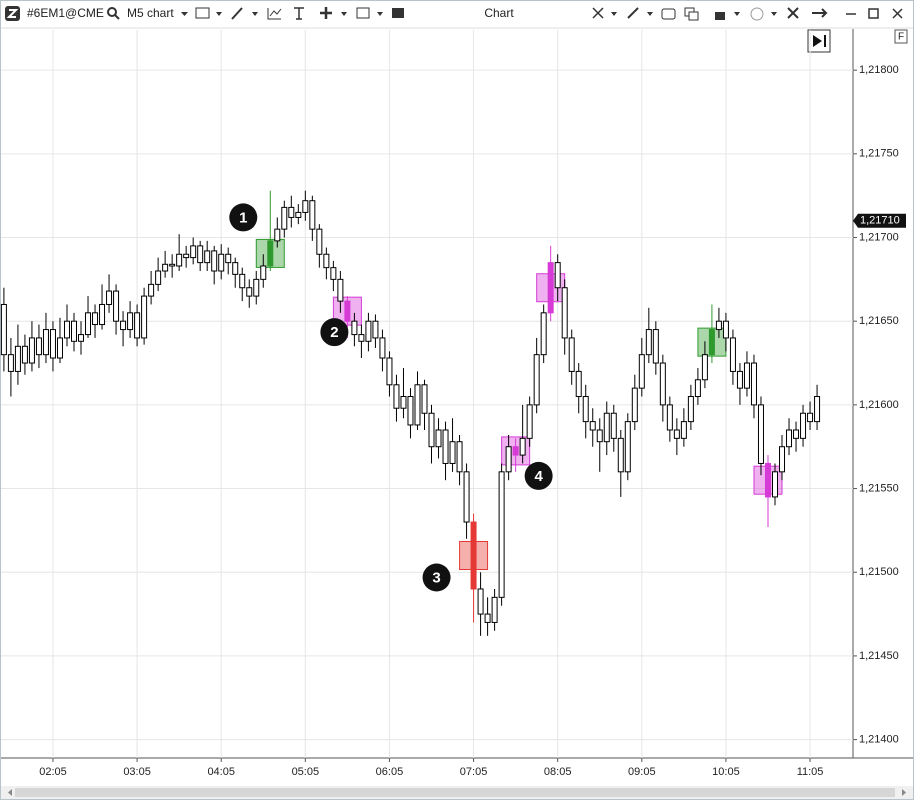  Describe the element at coordinates (820, 13) in the screenshot. I see `pin-icon` at that location.